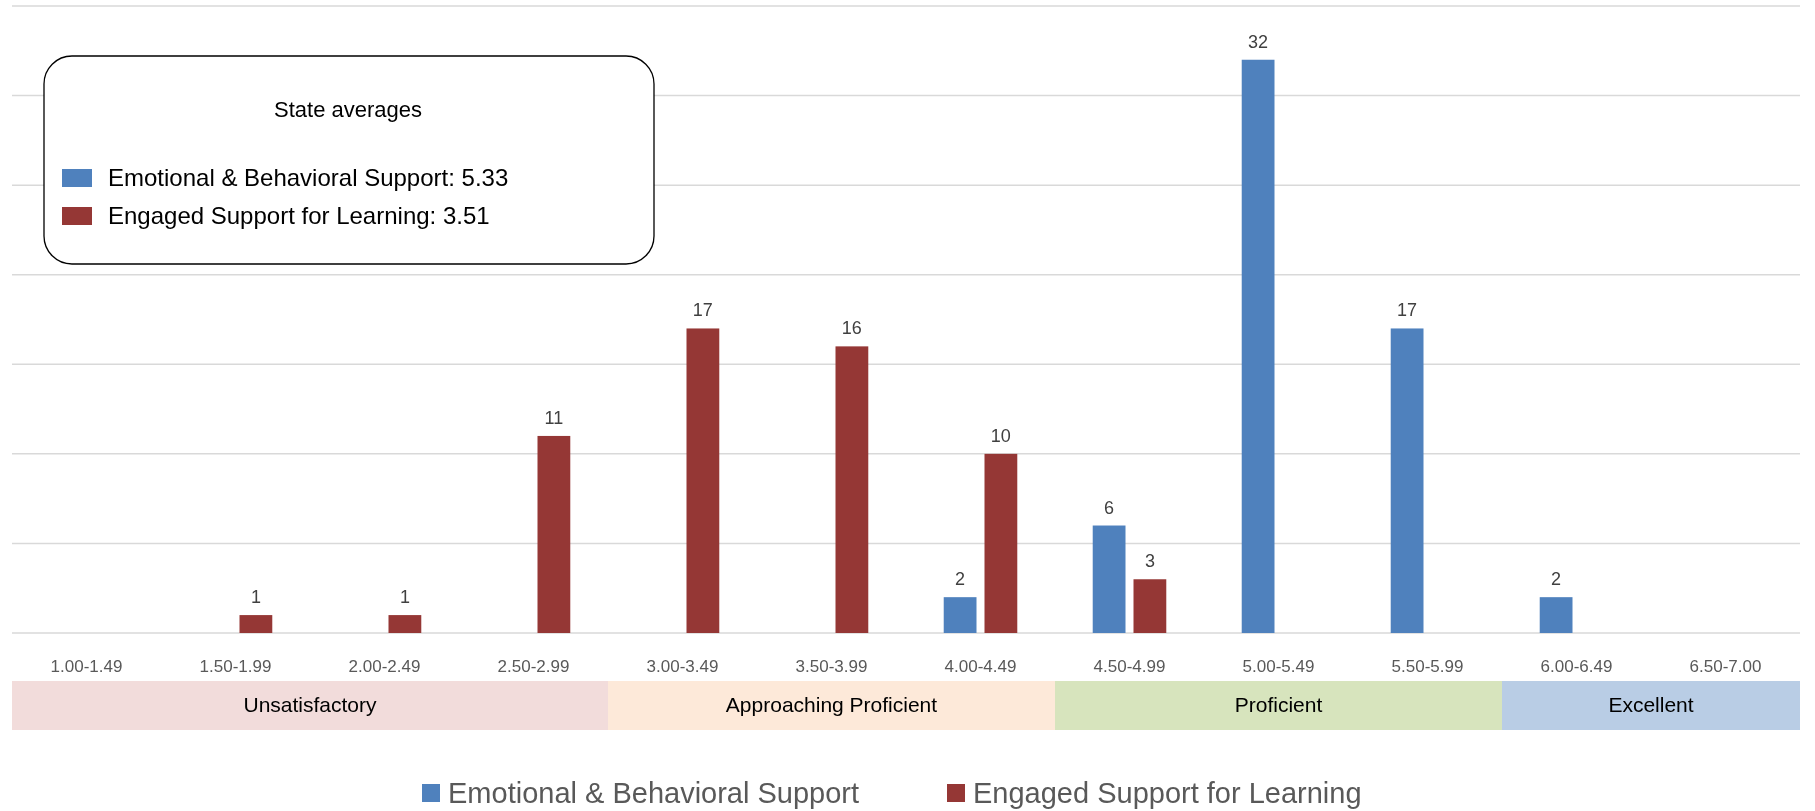 The width and height of the screenshot is (1815, 811). What do you see at coordinates (1725, 666) in the screenshot?
I see `x-tick-label: 6.50-7.00` at bounding box center [1725, 666].